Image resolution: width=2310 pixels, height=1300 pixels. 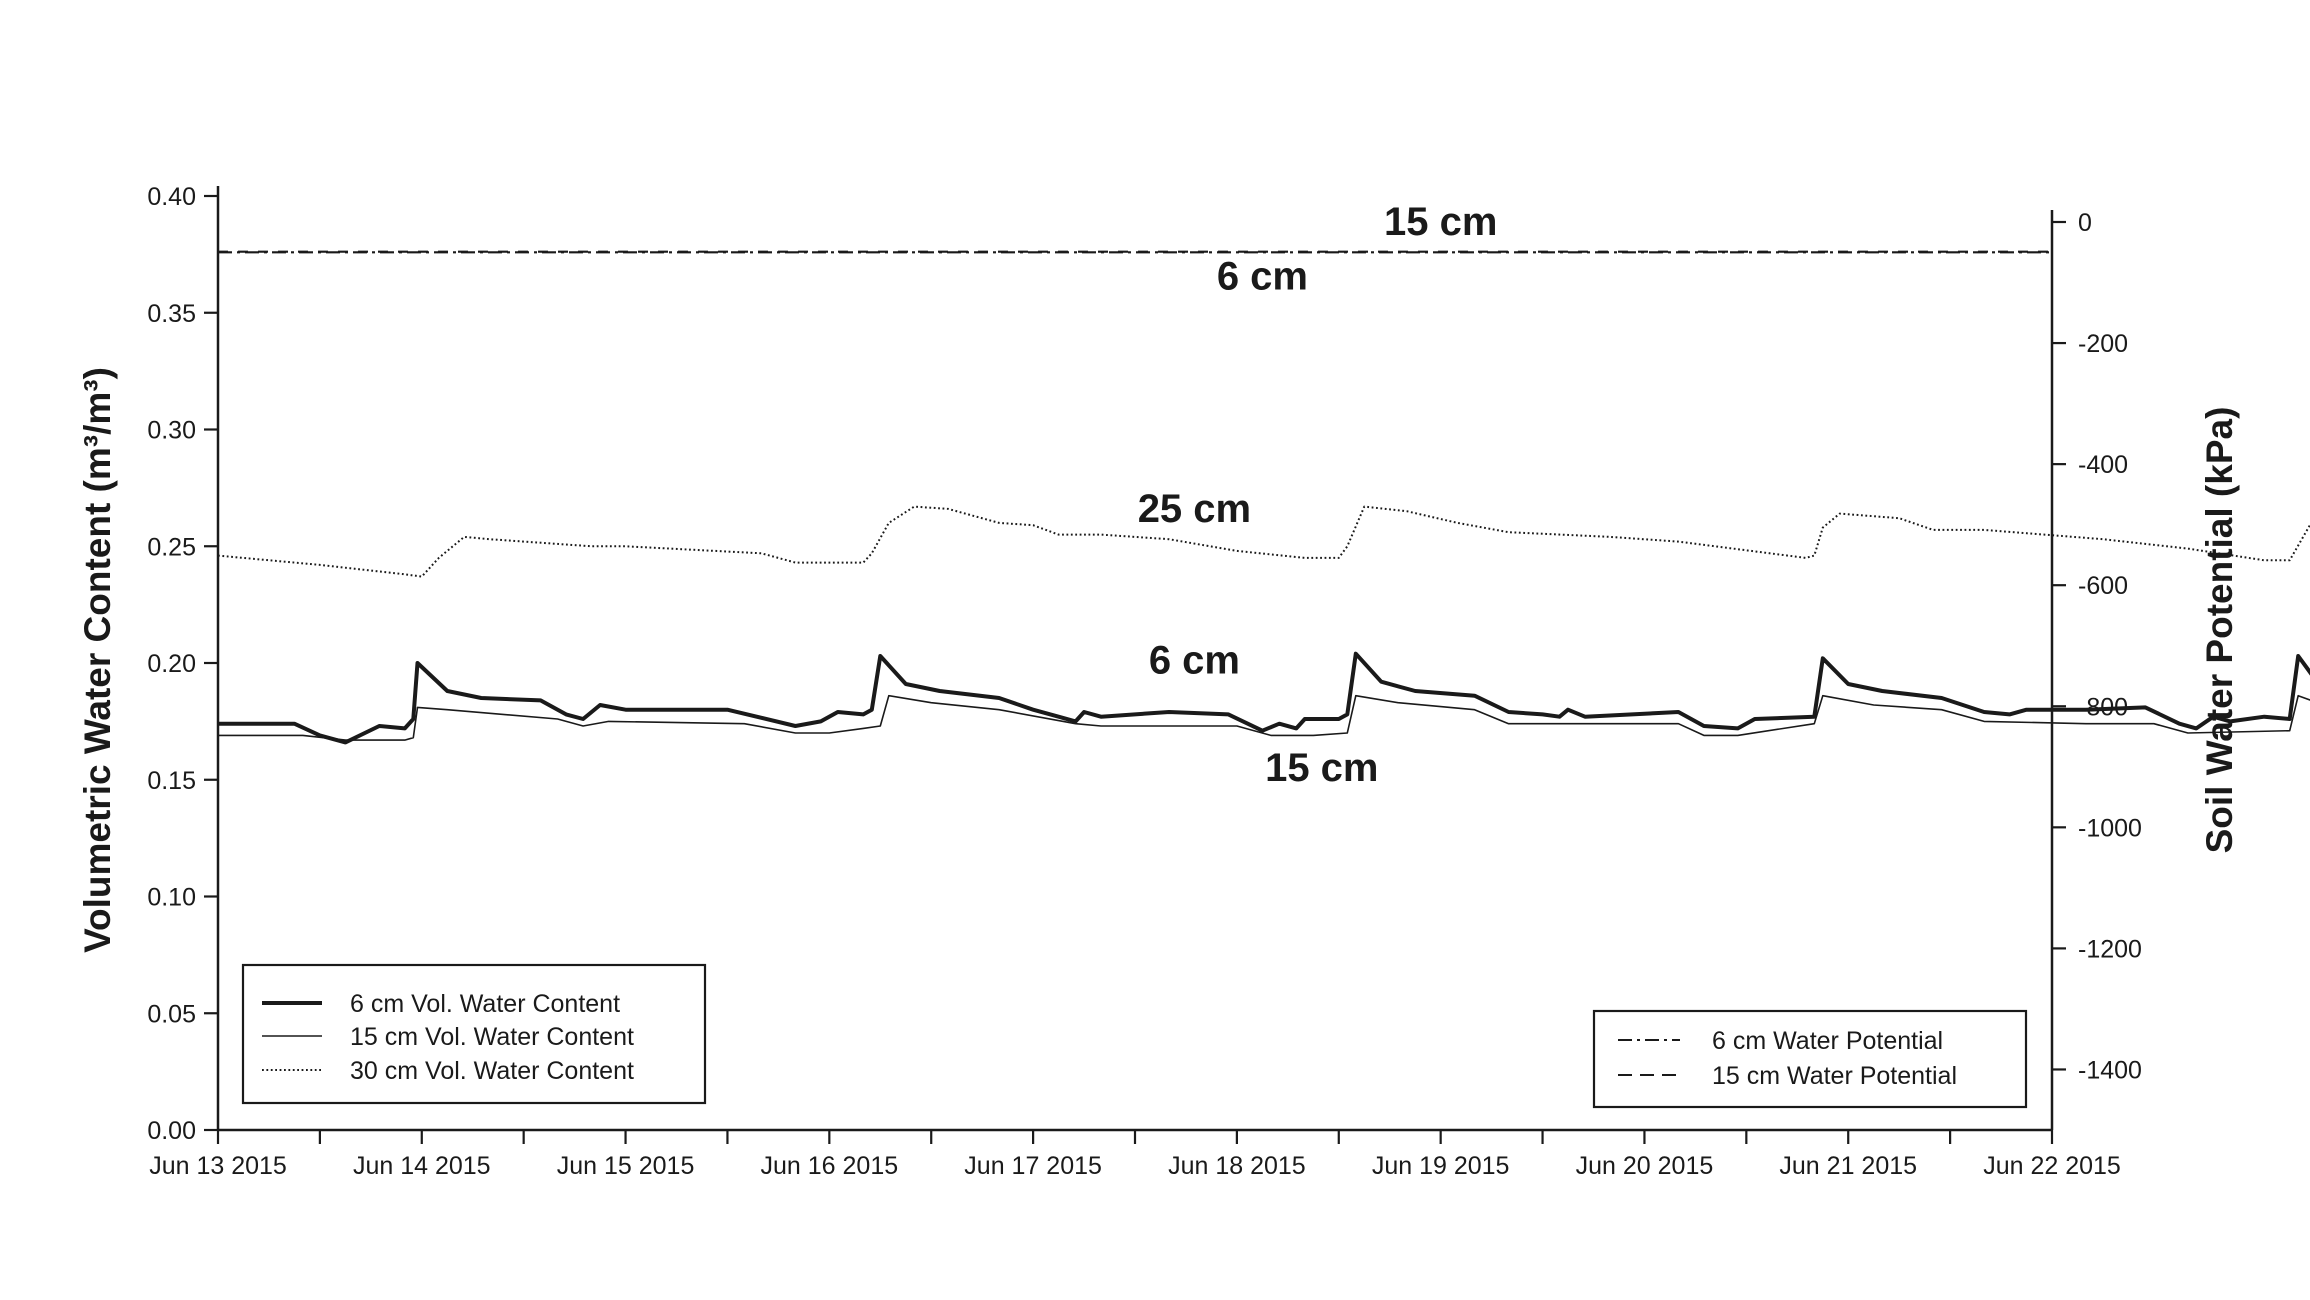 What do you see at coordinates (171, 664) in the screenshot?
I see `left-y-tick-label: 0.20` at bounding box center [171, 664].